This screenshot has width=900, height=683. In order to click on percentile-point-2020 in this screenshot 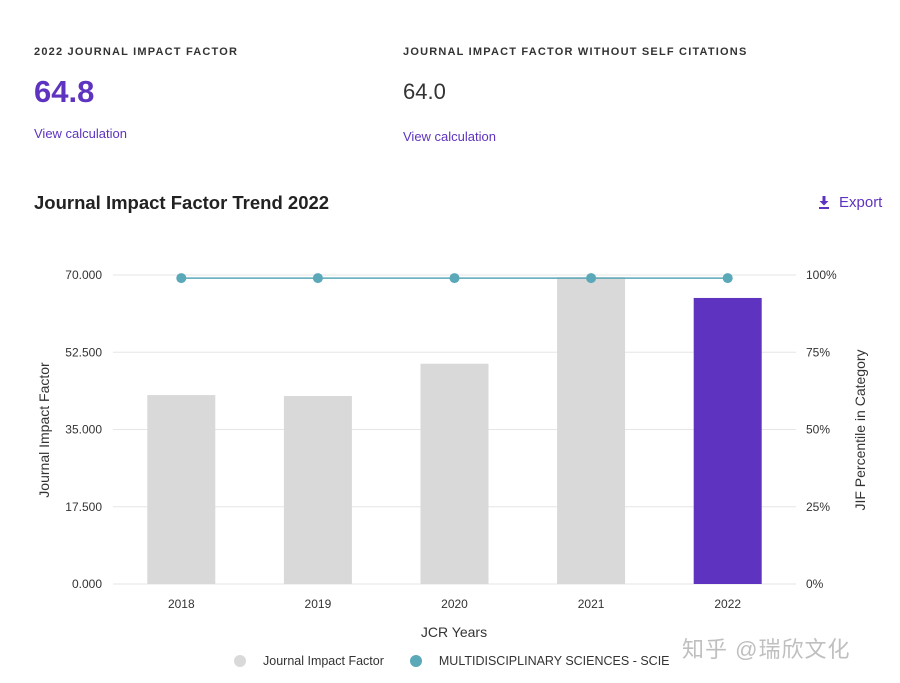, I will do `click(454, 278)`.